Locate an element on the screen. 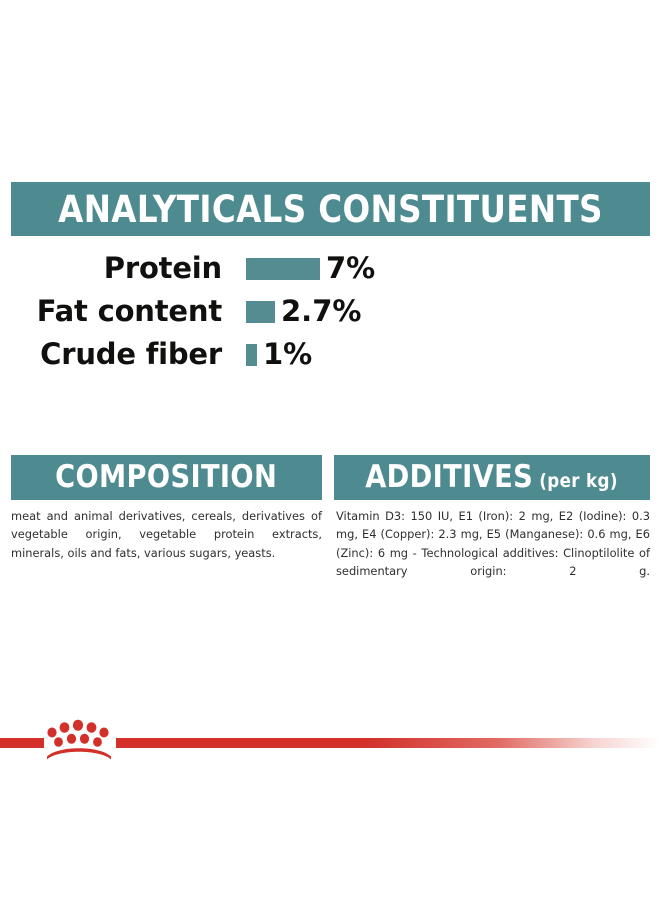 This screenshot has width=660, height=900. analyticals-row-label: Crude fiber is located at coordinates (131, 354).